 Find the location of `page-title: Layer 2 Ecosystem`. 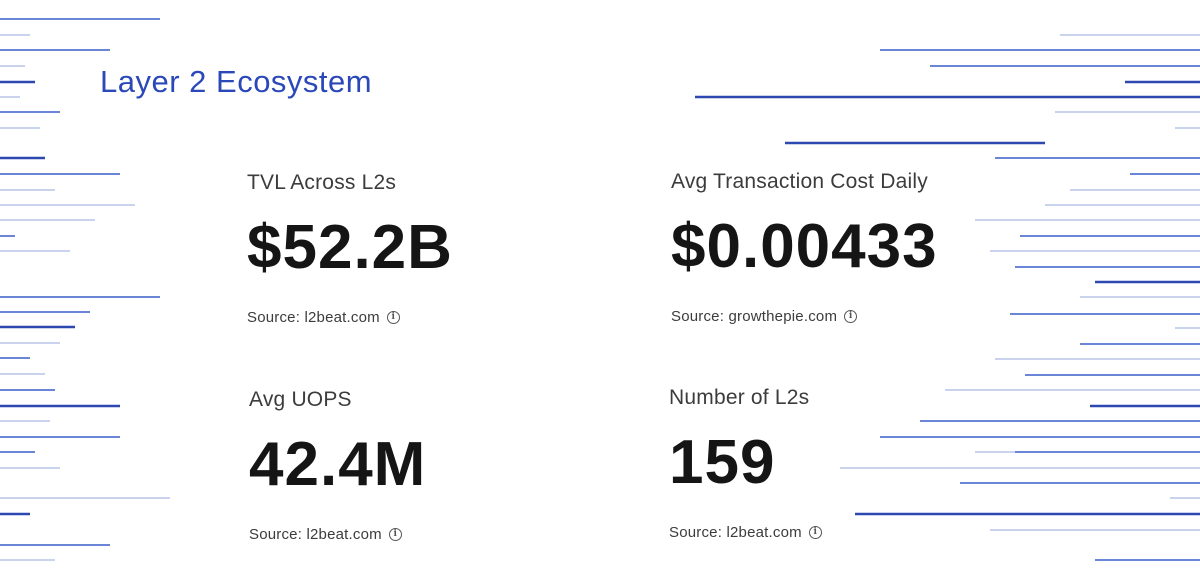

page-title: Layer 2 Ecosystem is located at coordinates (236, 81).